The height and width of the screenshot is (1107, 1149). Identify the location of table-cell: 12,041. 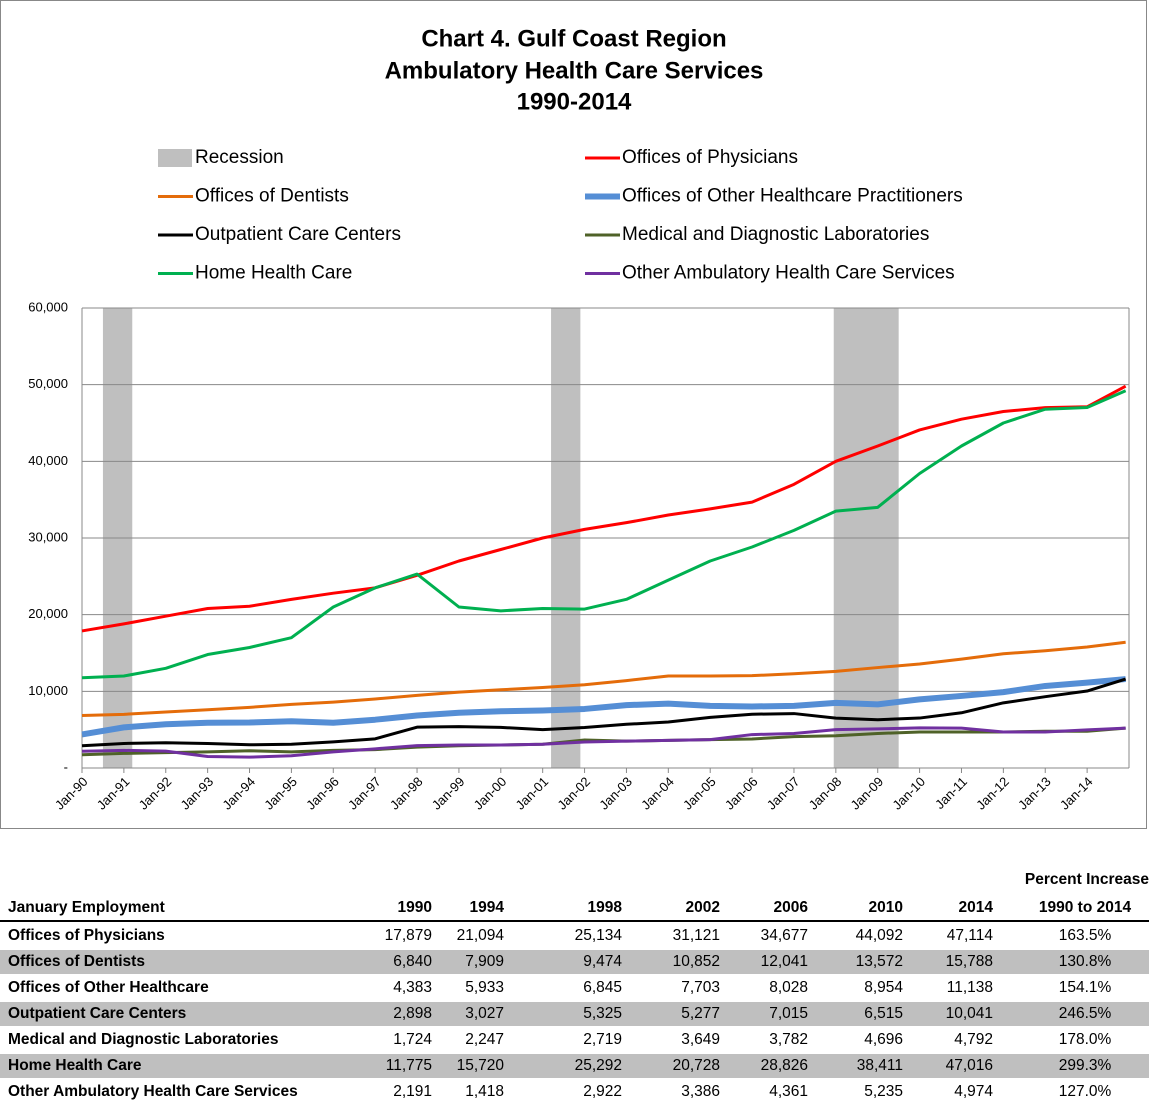
(784, 961).